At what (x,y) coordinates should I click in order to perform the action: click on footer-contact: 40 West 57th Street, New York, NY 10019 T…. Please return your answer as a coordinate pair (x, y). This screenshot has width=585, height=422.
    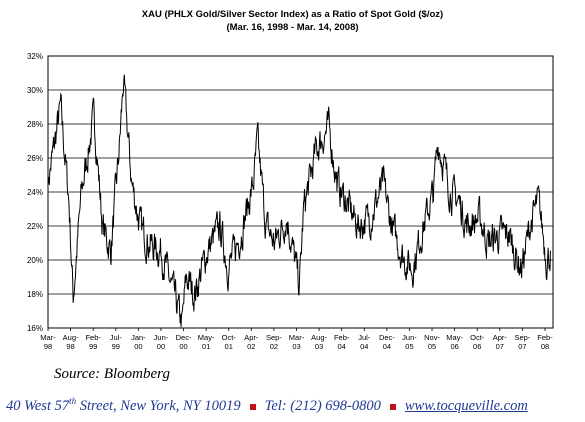
    Looking at the image, I should click on (267, 405).